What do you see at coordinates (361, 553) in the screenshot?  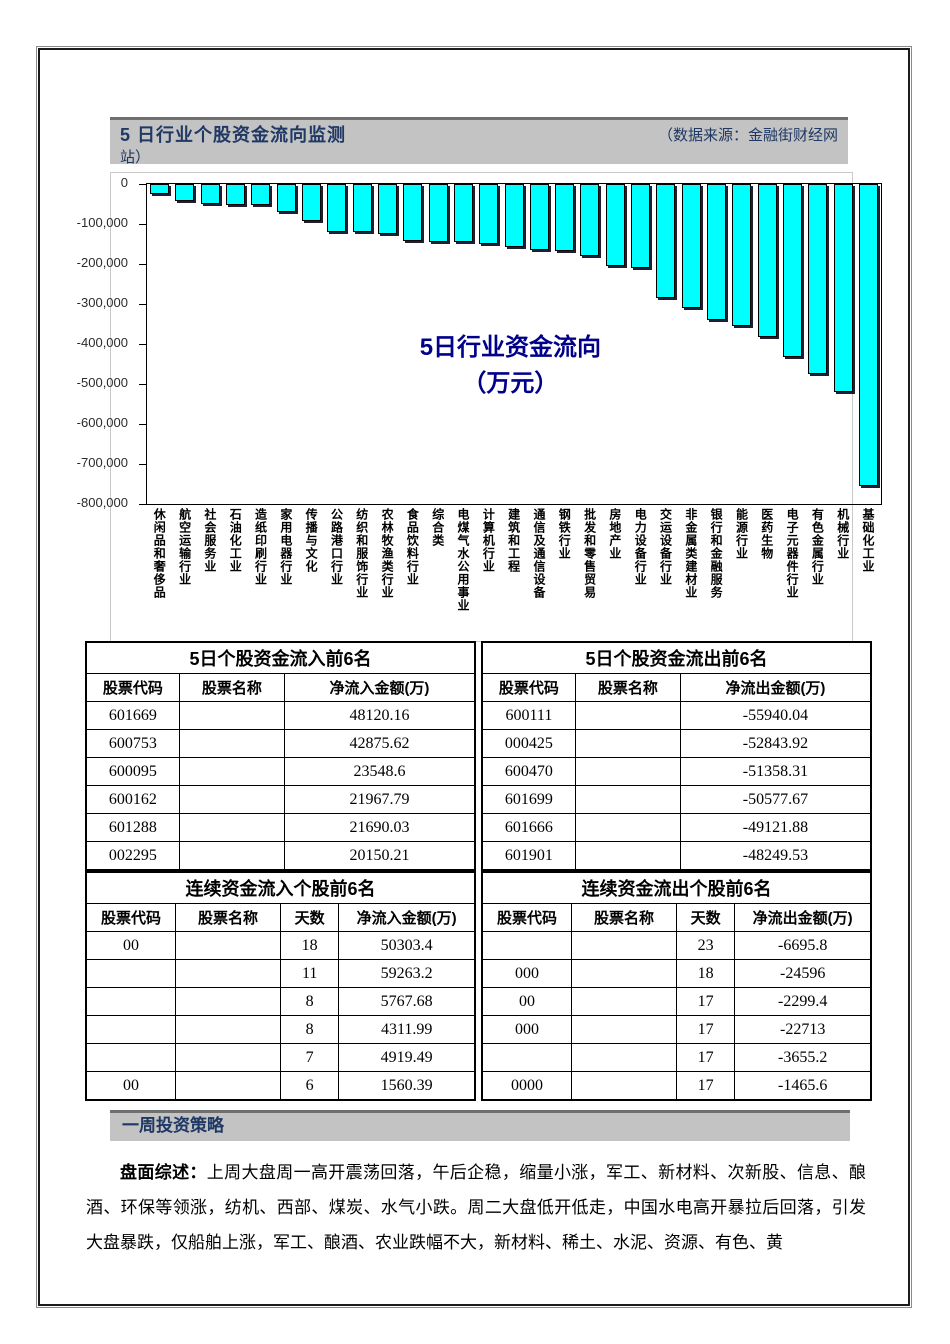 I see `x-axis-label: 纺织和服饰行业` at bounding box center [361, 553].